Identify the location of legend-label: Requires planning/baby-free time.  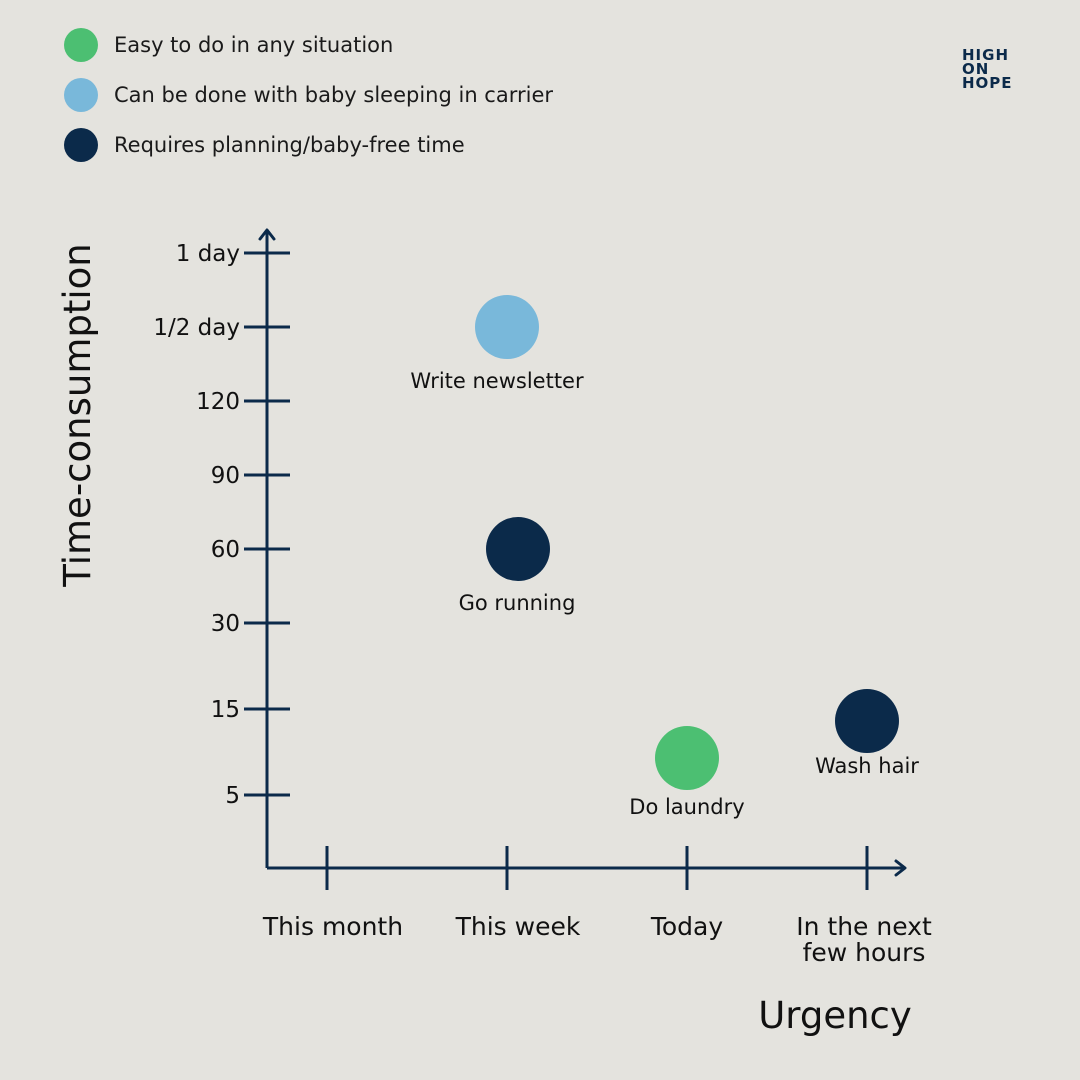
(289, 145).